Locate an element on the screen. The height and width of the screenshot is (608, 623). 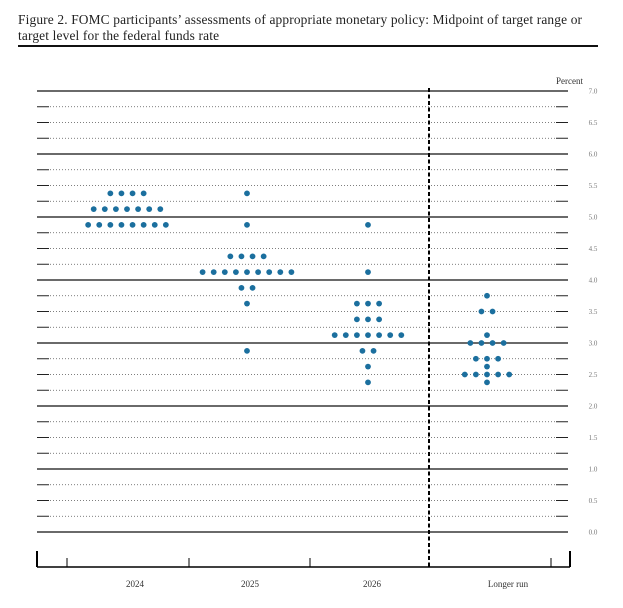
title-rule is located at coordinates (308, 46).